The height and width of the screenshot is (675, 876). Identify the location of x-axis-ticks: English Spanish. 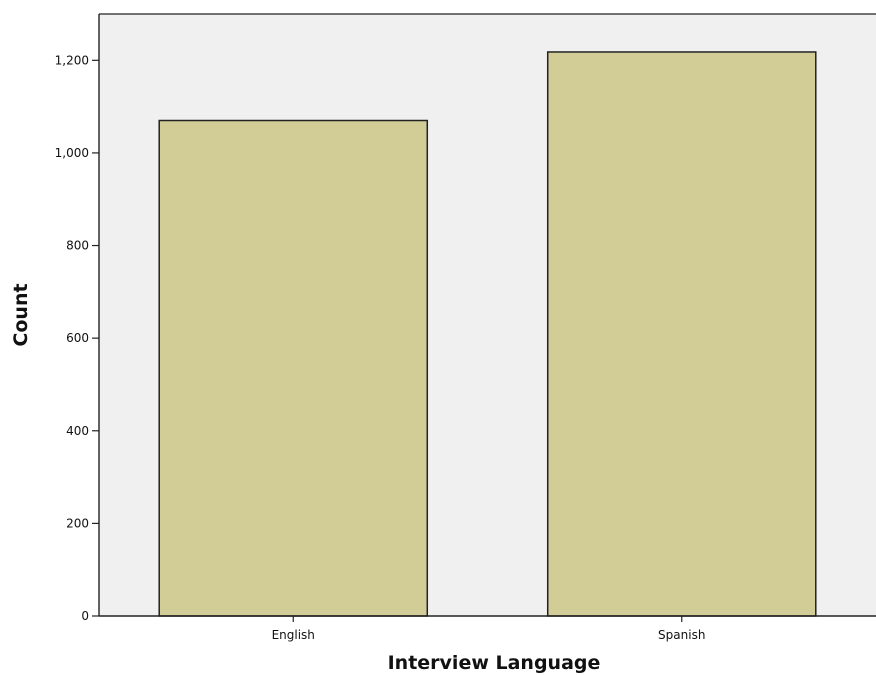
(488, 629).